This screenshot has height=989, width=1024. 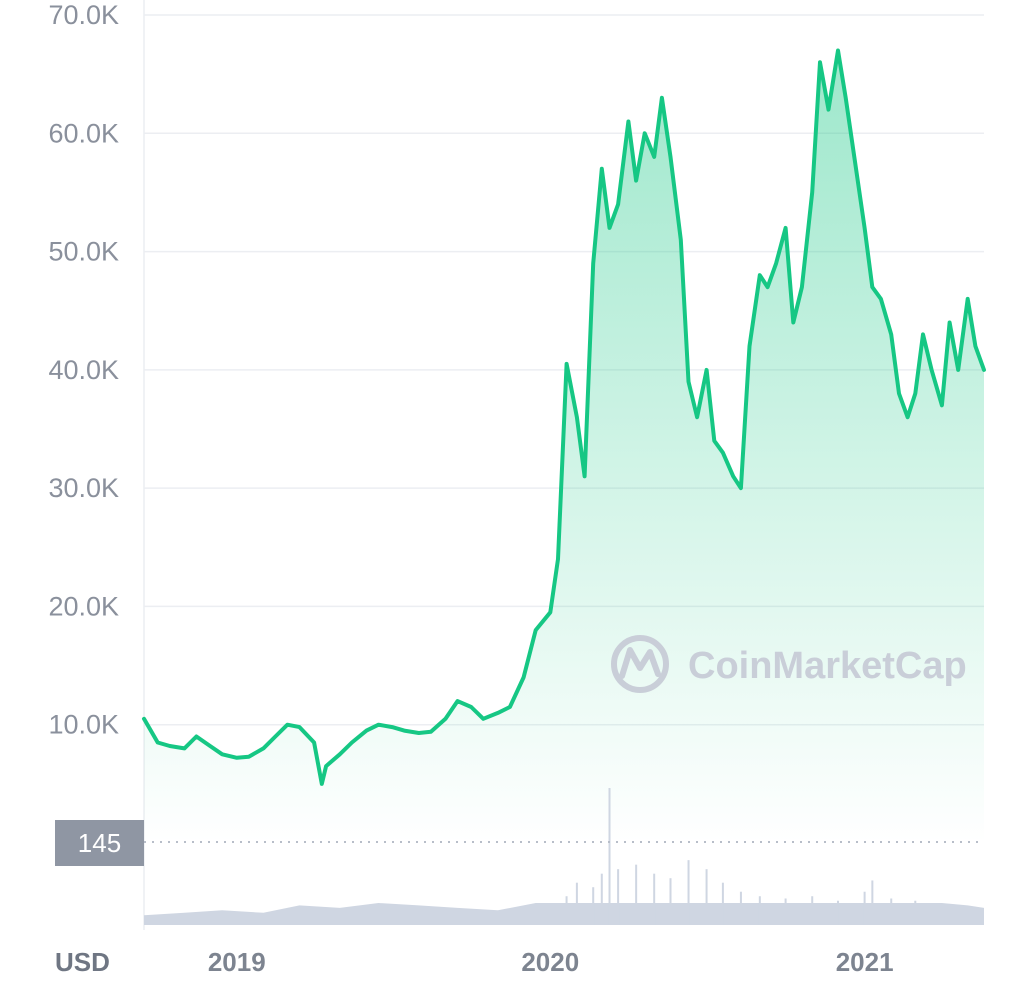 I want to click on x-tick-label: 2021, so click(x=865, y=962).